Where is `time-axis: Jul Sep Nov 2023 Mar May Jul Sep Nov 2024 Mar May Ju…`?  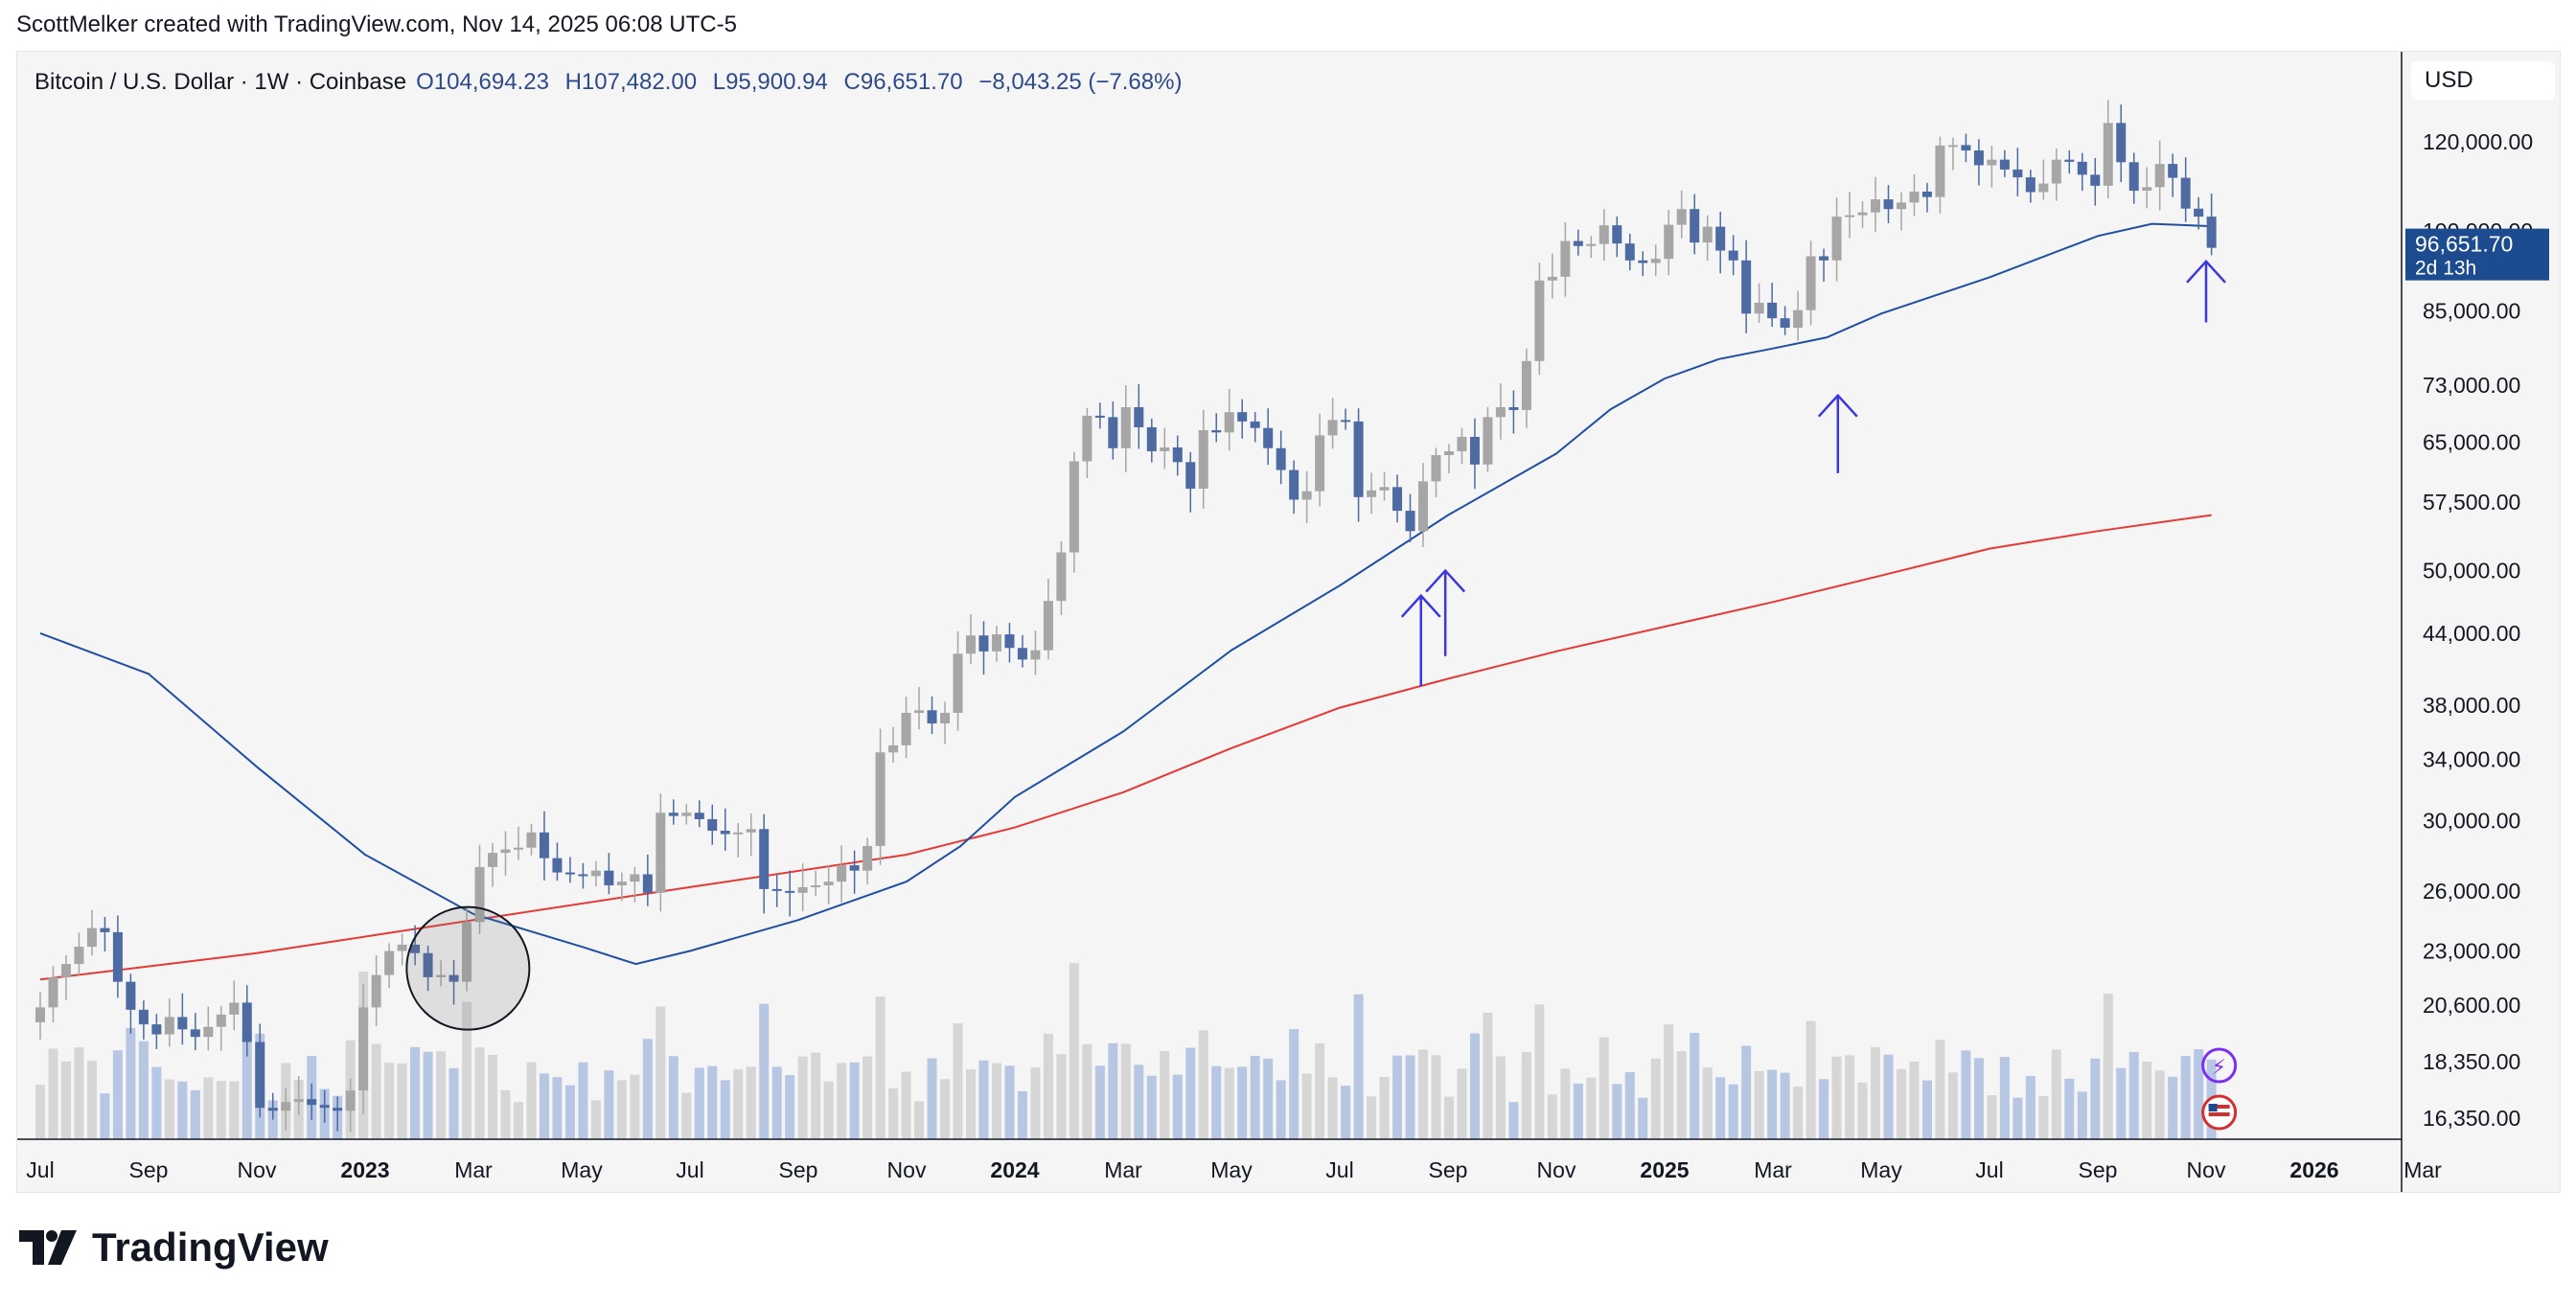
time-axis: Jul Sep Nov 2023 Mar May Jul Sep Nov 2024 Mar May Ju… is located at coordinates (1229, 1160).